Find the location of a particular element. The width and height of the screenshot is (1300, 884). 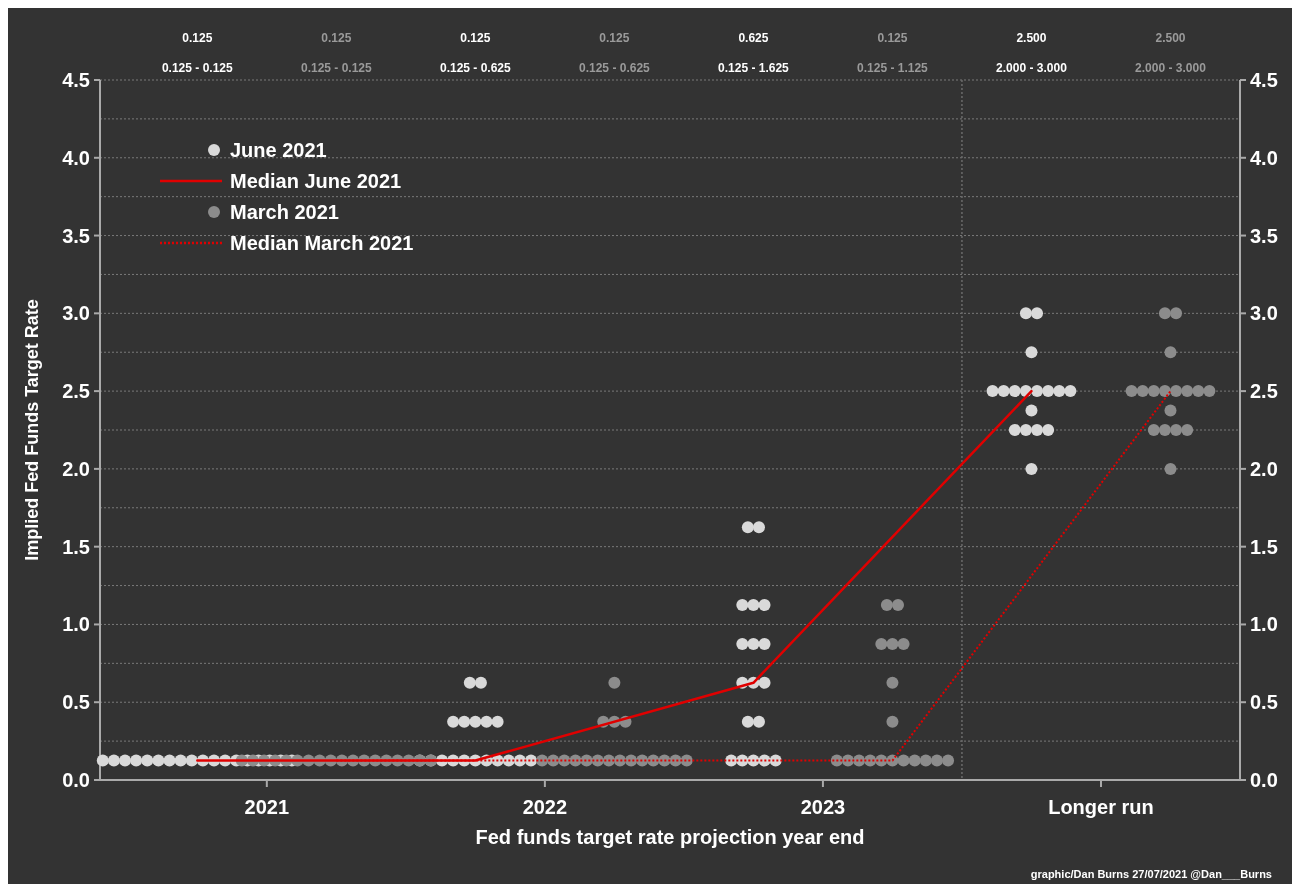

y-tick-label: 2.0 is located at coordinates (76, 468).